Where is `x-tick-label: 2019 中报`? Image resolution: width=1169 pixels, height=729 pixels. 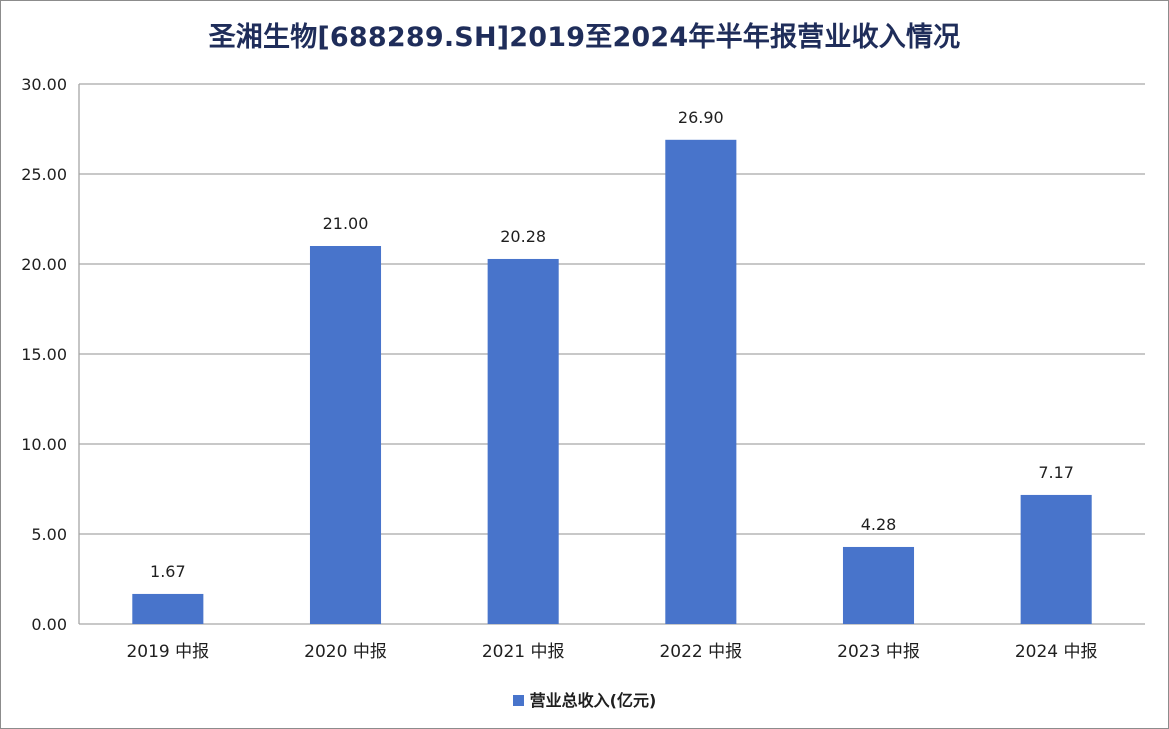 x-tick-label: 2019 中报 is located at coordinates (167, 652).